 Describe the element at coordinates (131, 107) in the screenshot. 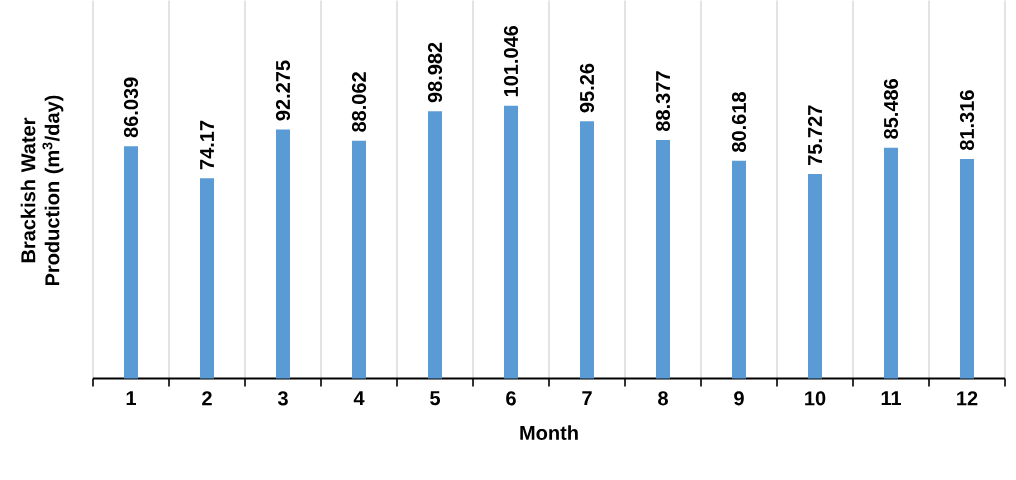

I see `data-label: 86.039` at that location.